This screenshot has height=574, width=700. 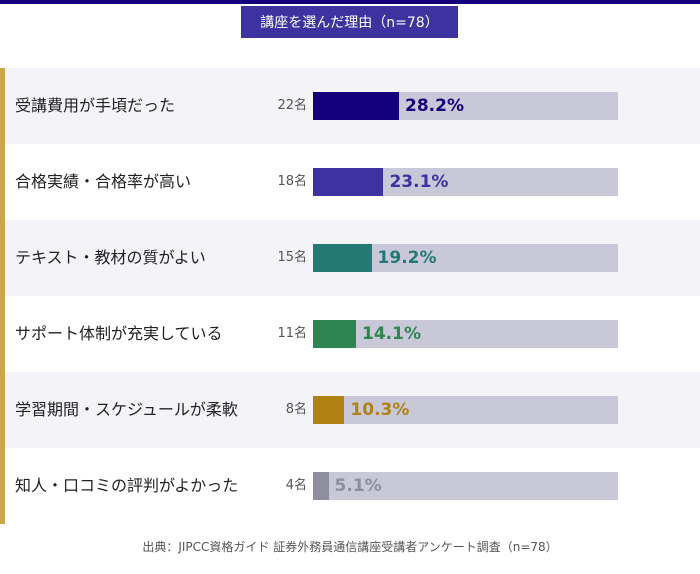 I want to click on bar-row: テキスト・教材の質がよい 15名 19.2%, so click(x=352, y=258).